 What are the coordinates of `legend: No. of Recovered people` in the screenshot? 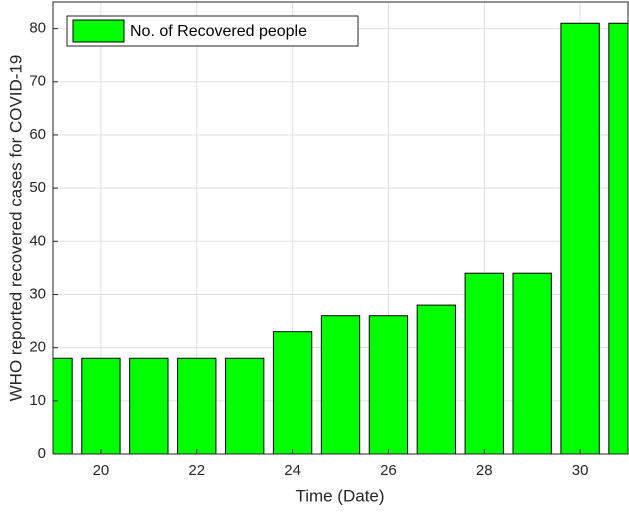 It's located at (212, 31).